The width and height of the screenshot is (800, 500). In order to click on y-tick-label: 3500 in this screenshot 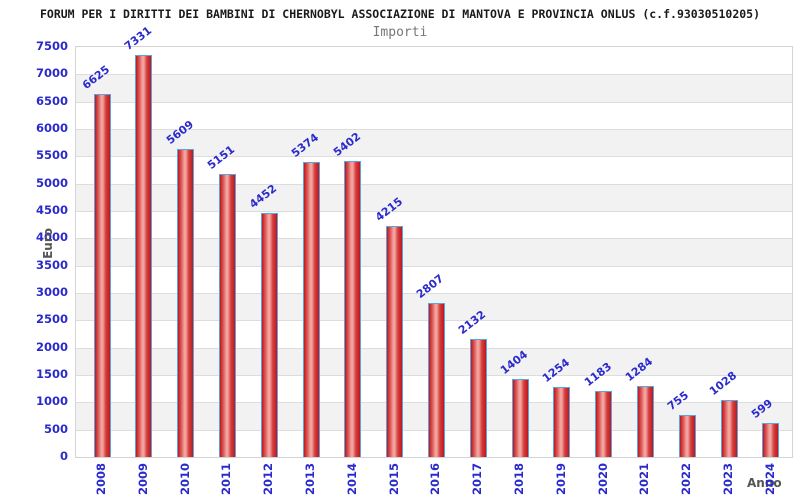, I will do `click(51, 264)`.